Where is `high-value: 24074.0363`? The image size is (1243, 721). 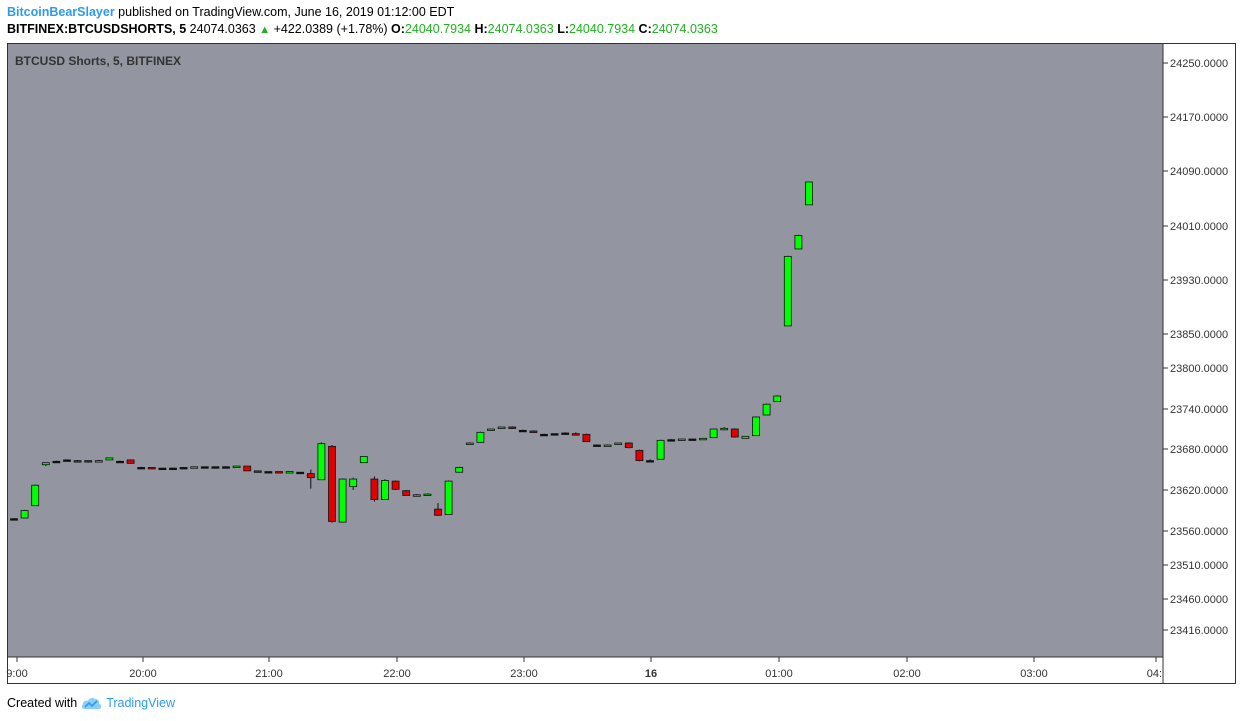
high-value: 24074.0363 is located at coordinates (520, 29).